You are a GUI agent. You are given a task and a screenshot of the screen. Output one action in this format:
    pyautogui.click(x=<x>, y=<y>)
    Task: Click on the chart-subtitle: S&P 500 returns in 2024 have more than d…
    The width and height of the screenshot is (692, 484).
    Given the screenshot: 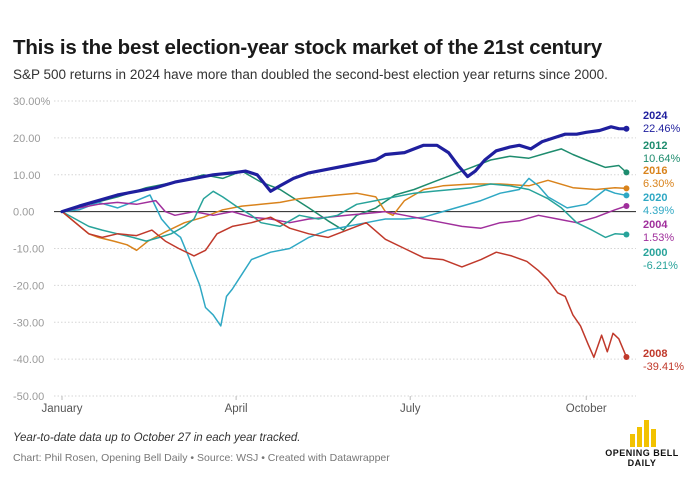 What is the action you would take?
    pyautogui.click(x=310, y=74)
    